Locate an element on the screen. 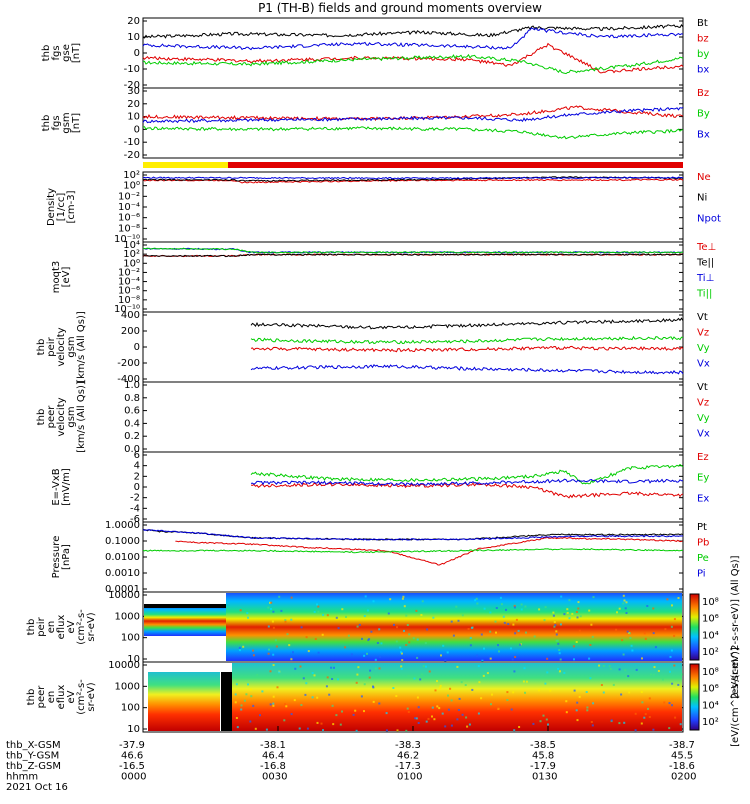 The width and height of the screenshot is (750, 804). y-tick-label: 1000 is located at coordinates (127, 616).